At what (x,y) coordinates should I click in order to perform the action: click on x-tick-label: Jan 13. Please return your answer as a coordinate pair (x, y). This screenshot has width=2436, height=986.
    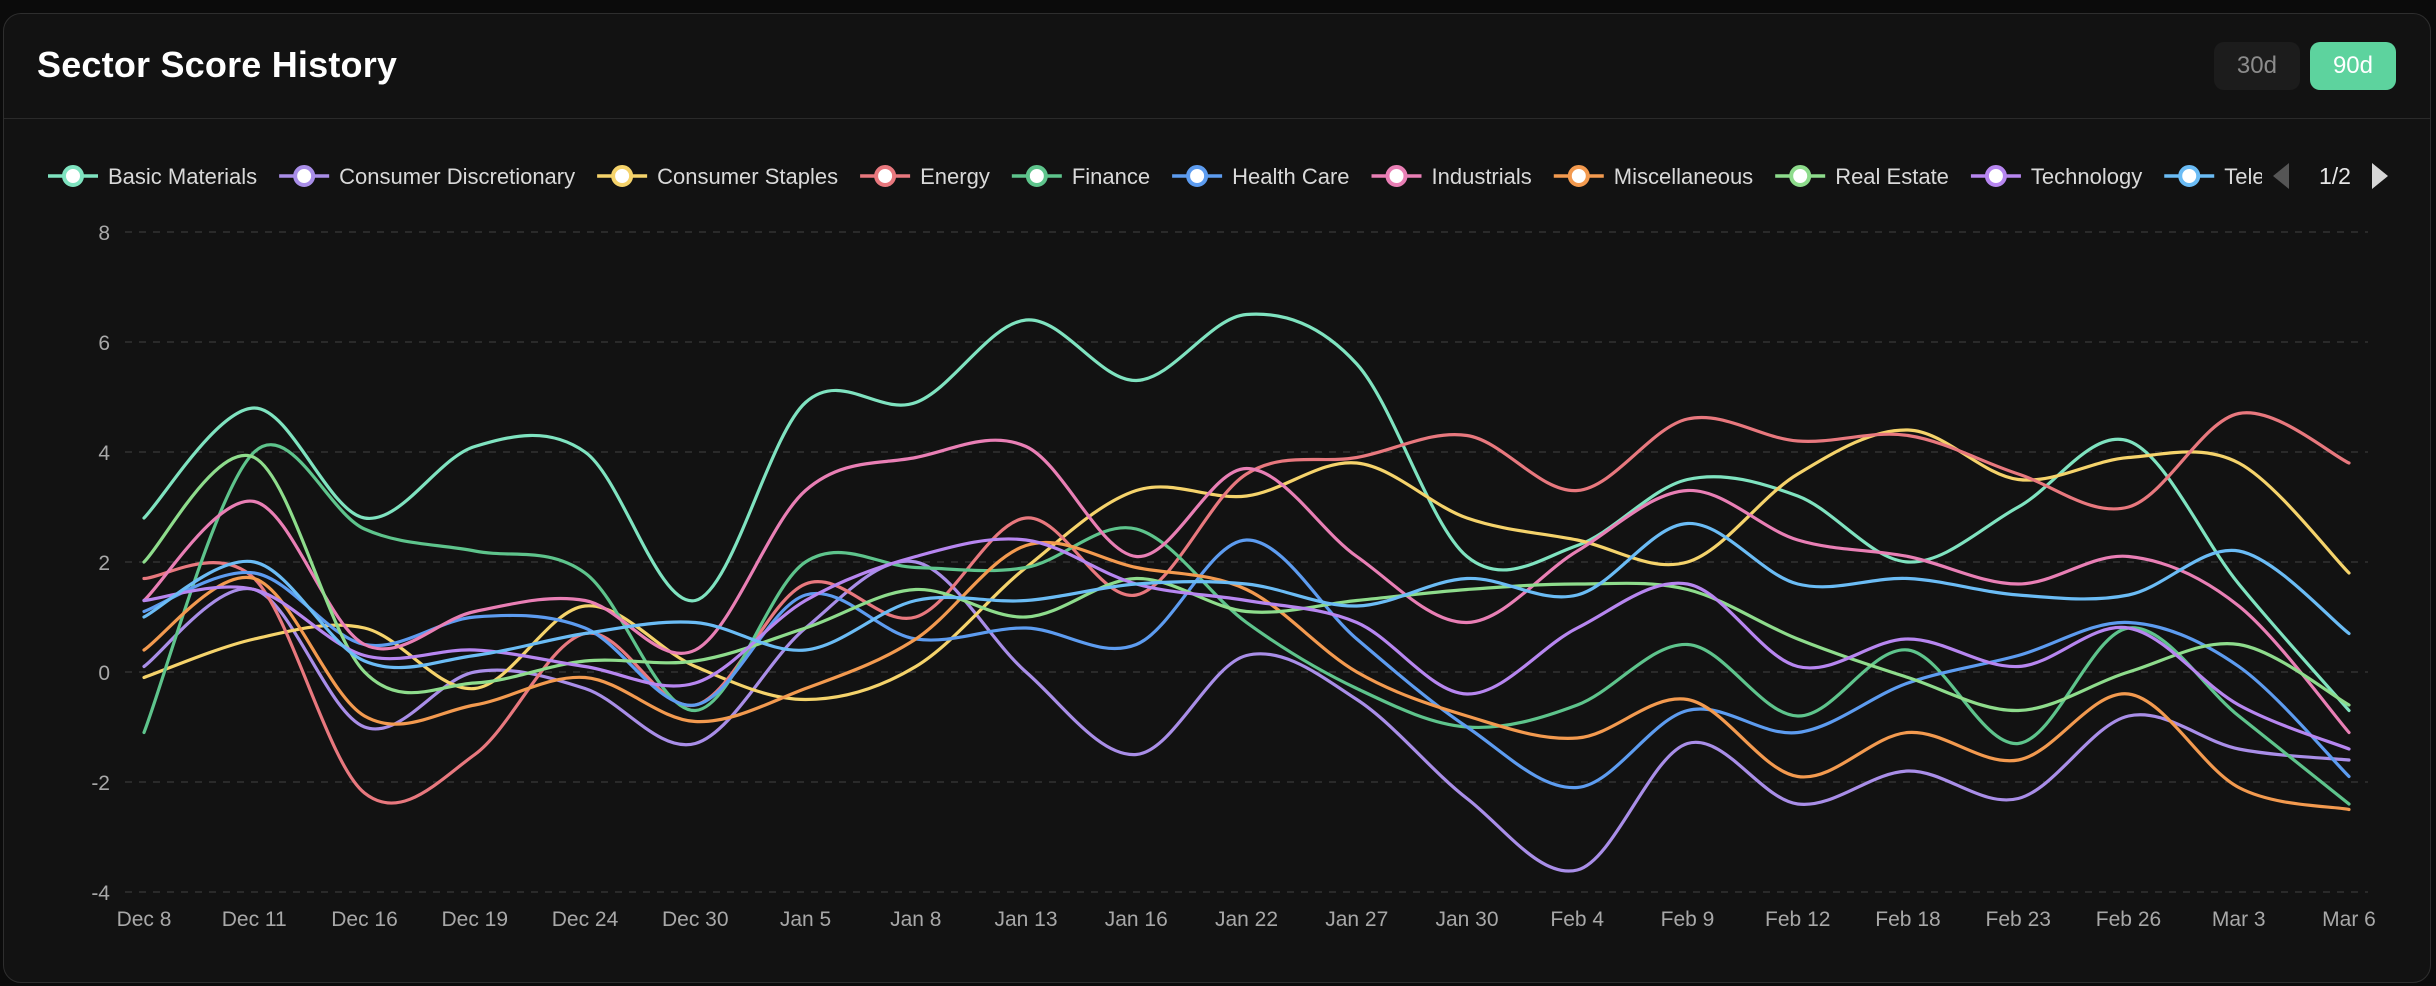
    Looking at the image, I should click on (1025, 919).